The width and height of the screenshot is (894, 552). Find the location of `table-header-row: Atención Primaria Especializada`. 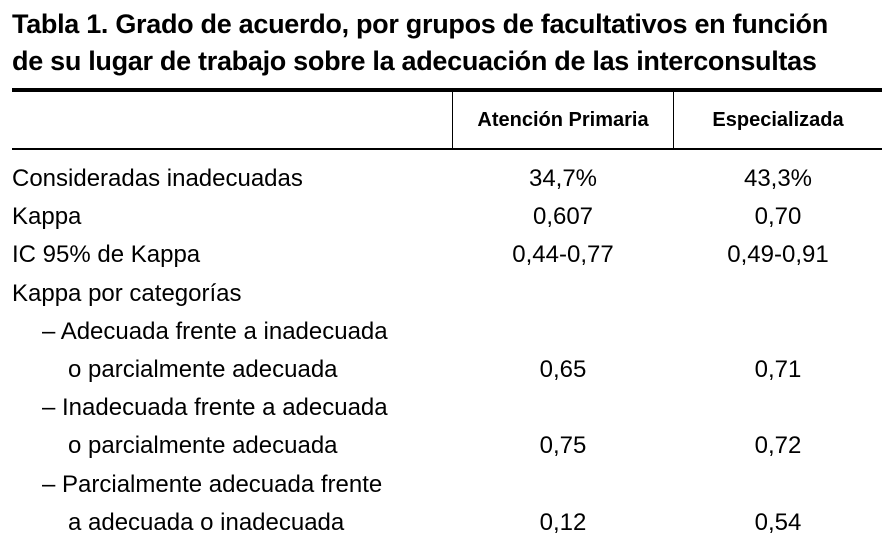

table-header-row: Atención Primaria Especializada is located at coordinates (447, 120).